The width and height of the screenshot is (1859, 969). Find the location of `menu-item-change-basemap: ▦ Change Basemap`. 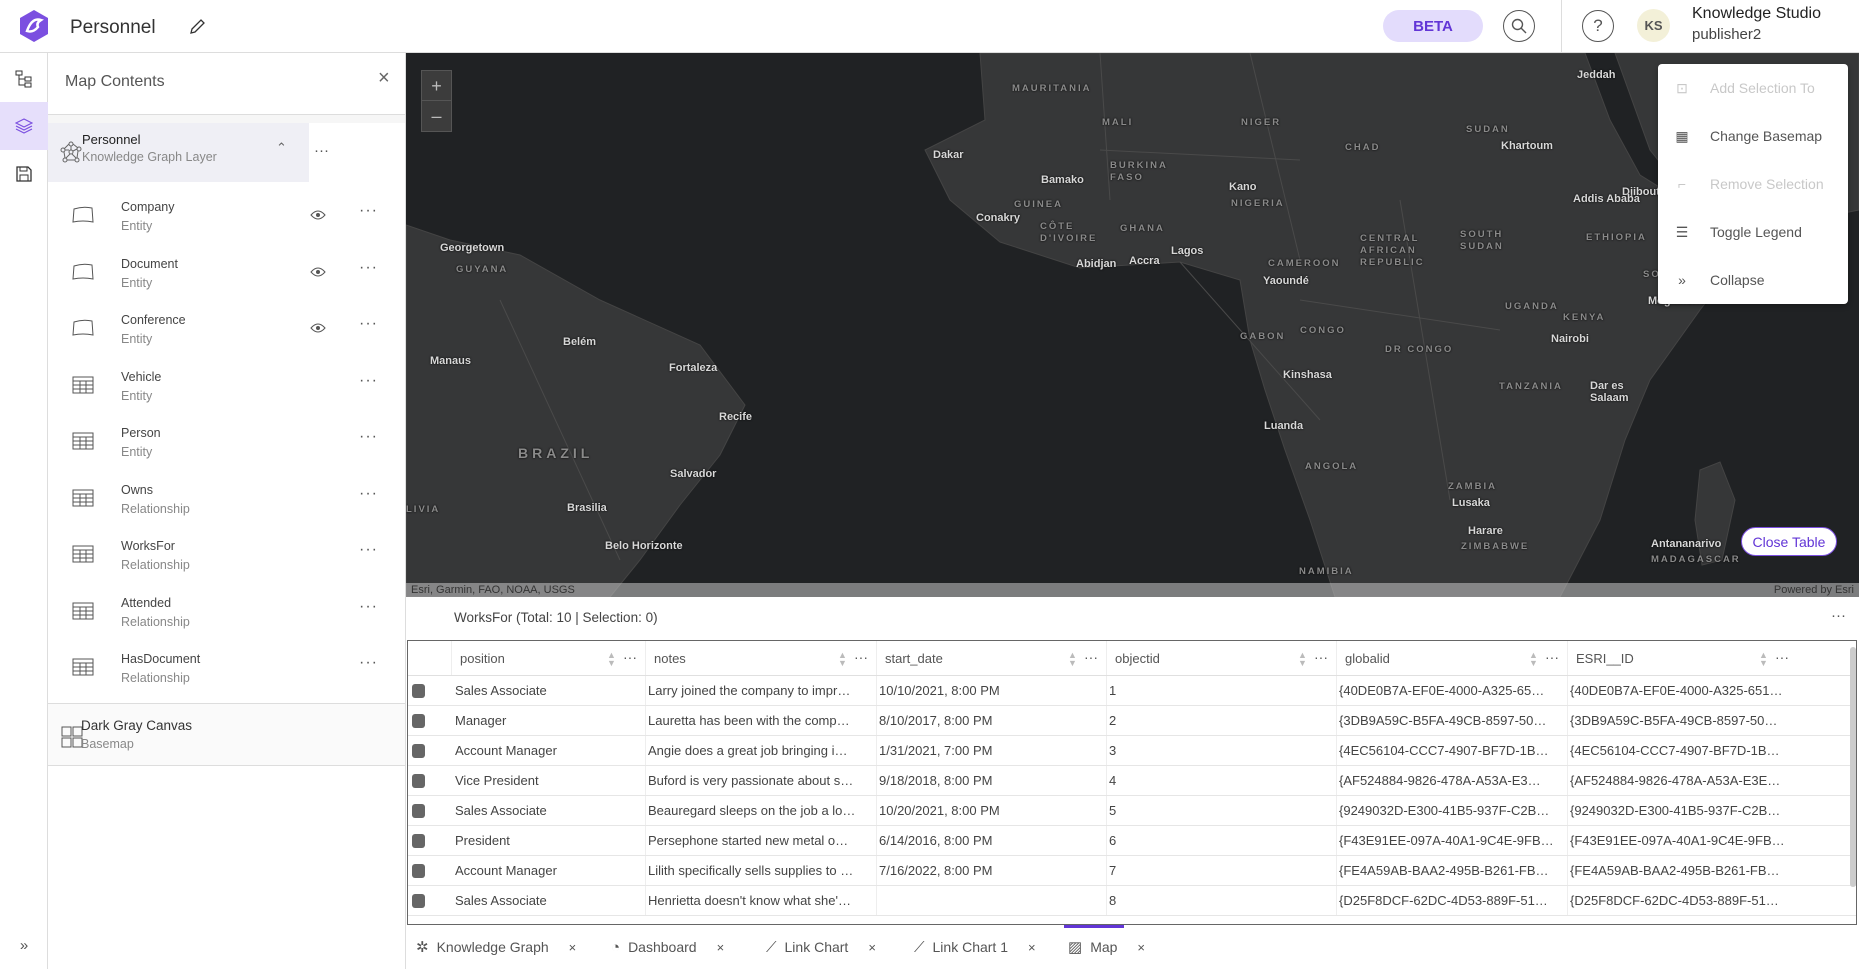

menu-item-change-basemap: ▦ Change Basemap is located at coordinates (1753, 136).